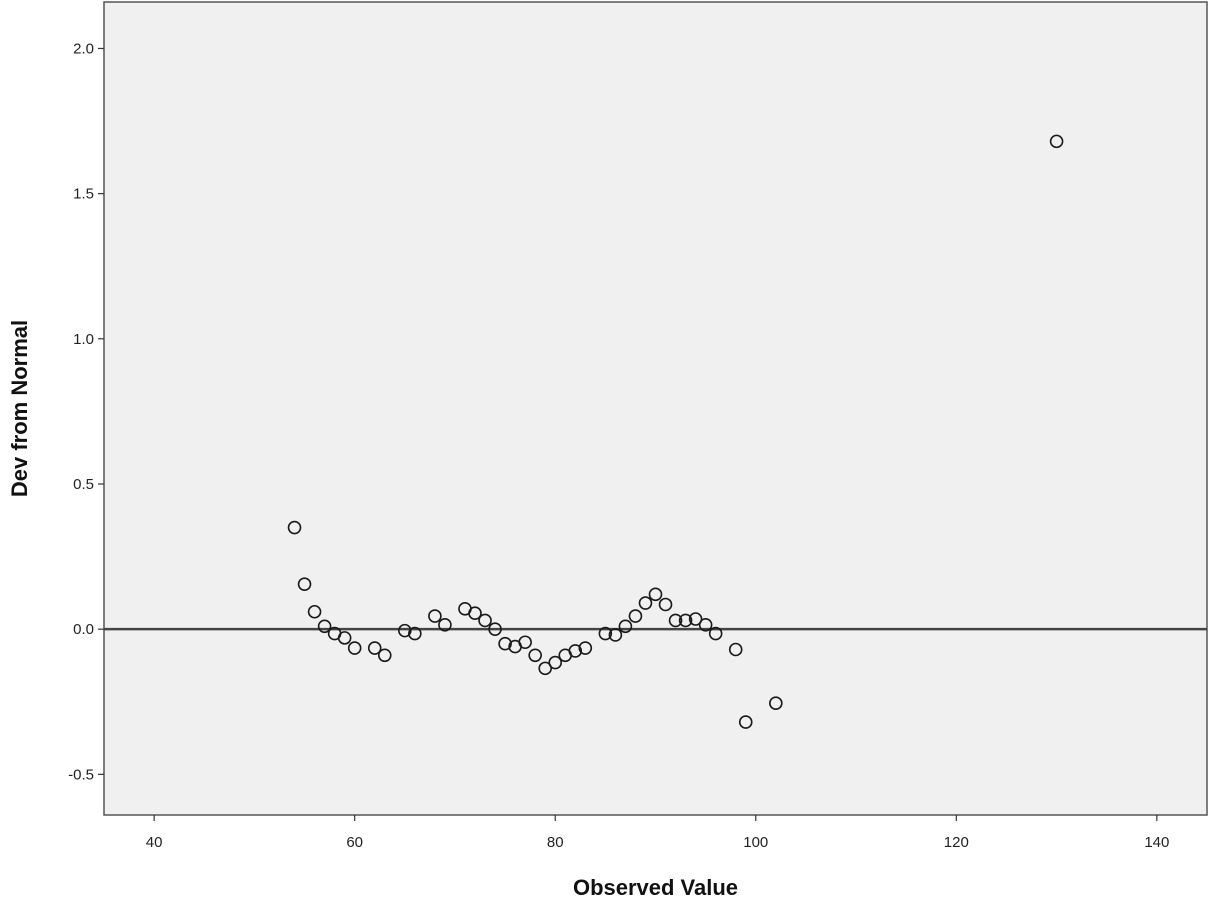 This screenshot has height=902, width=1208. I want to click on y-tick-label: 1.0, so click(83, 339).